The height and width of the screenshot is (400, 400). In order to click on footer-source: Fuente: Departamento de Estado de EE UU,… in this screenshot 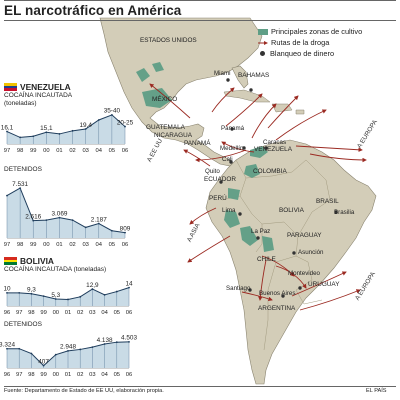, I will do `click(84, 391)`.